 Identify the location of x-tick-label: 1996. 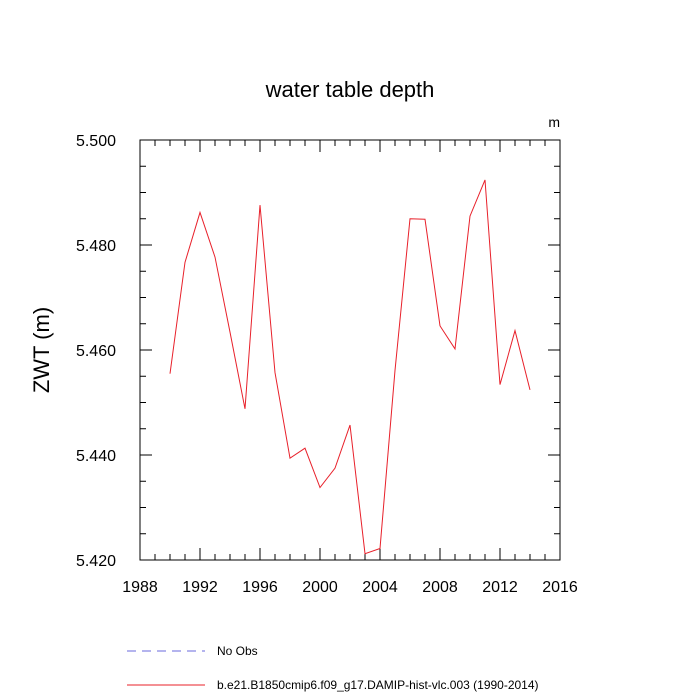
(260, 587).